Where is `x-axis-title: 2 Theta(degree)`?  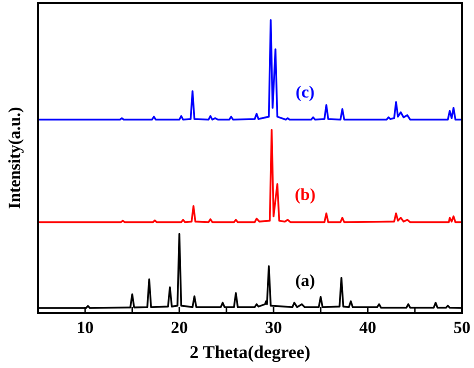 x-axis-title: 2 Theta(degree) is located at coordinates (250, 352).